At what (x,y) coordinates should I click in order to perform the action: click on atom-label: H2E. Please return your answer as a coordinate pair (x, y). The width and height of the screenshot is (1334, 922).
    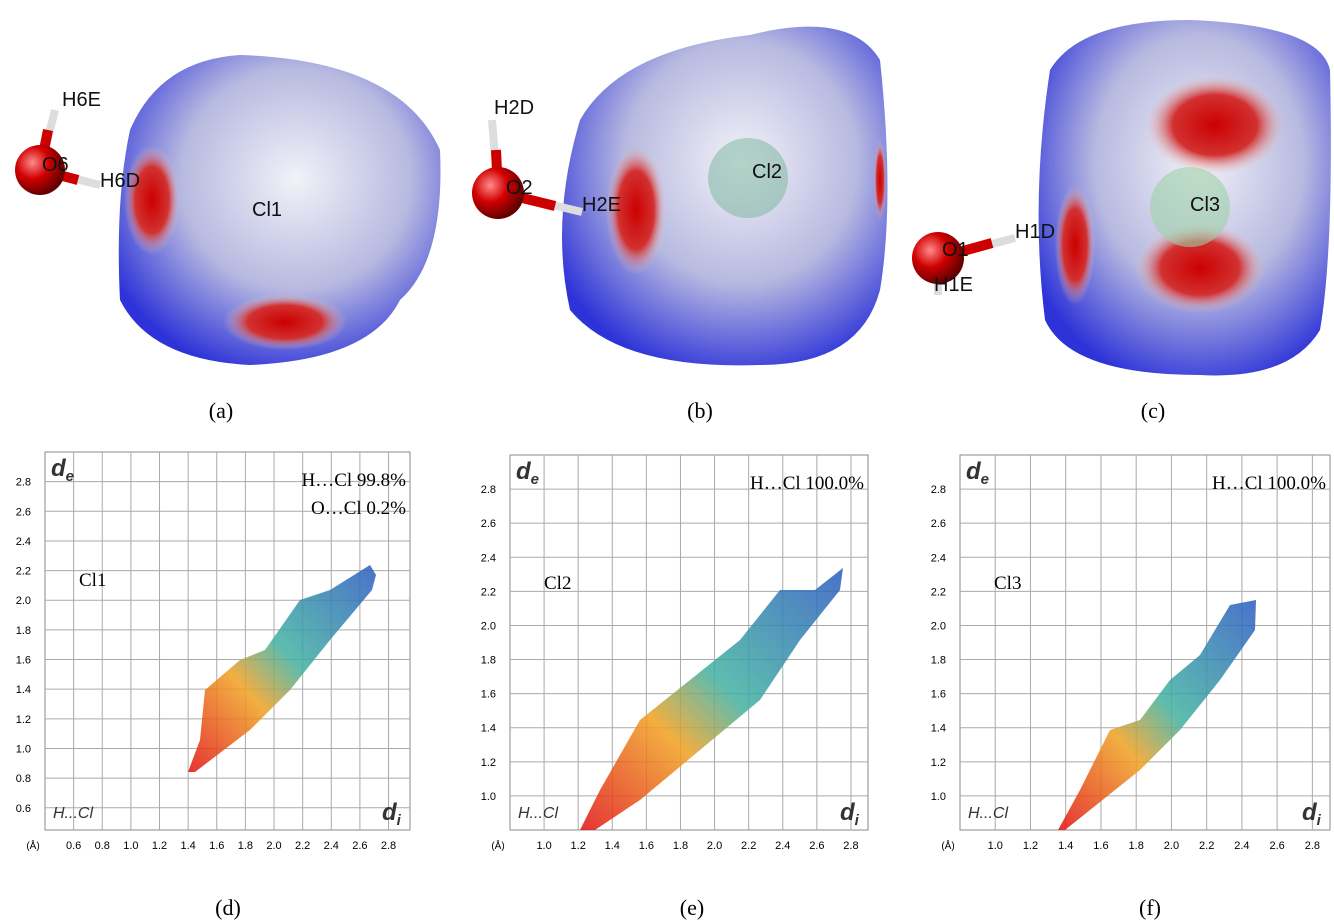
    Looking at the image, I should click on (601, 205).